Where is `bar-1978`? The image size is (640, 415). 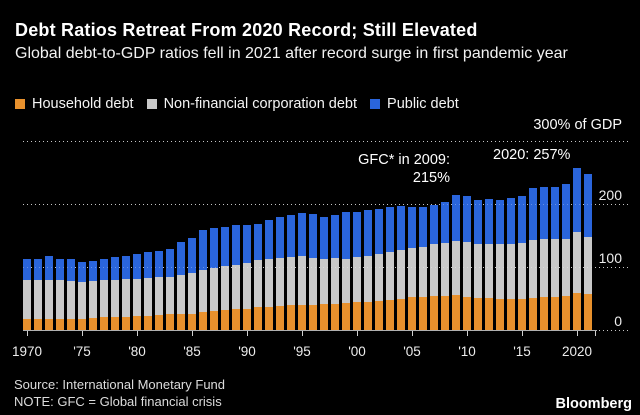 bar-1978 is located at coordinates (115, 293).